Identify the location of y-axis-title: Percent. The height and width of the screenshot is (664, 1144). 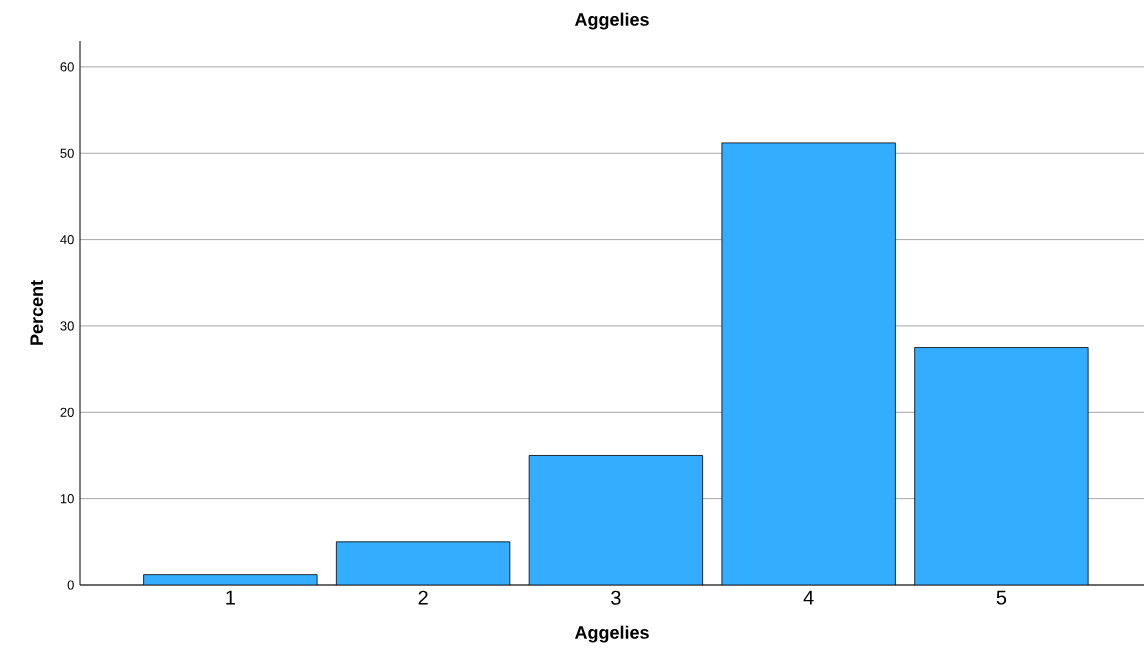
(37, 312).